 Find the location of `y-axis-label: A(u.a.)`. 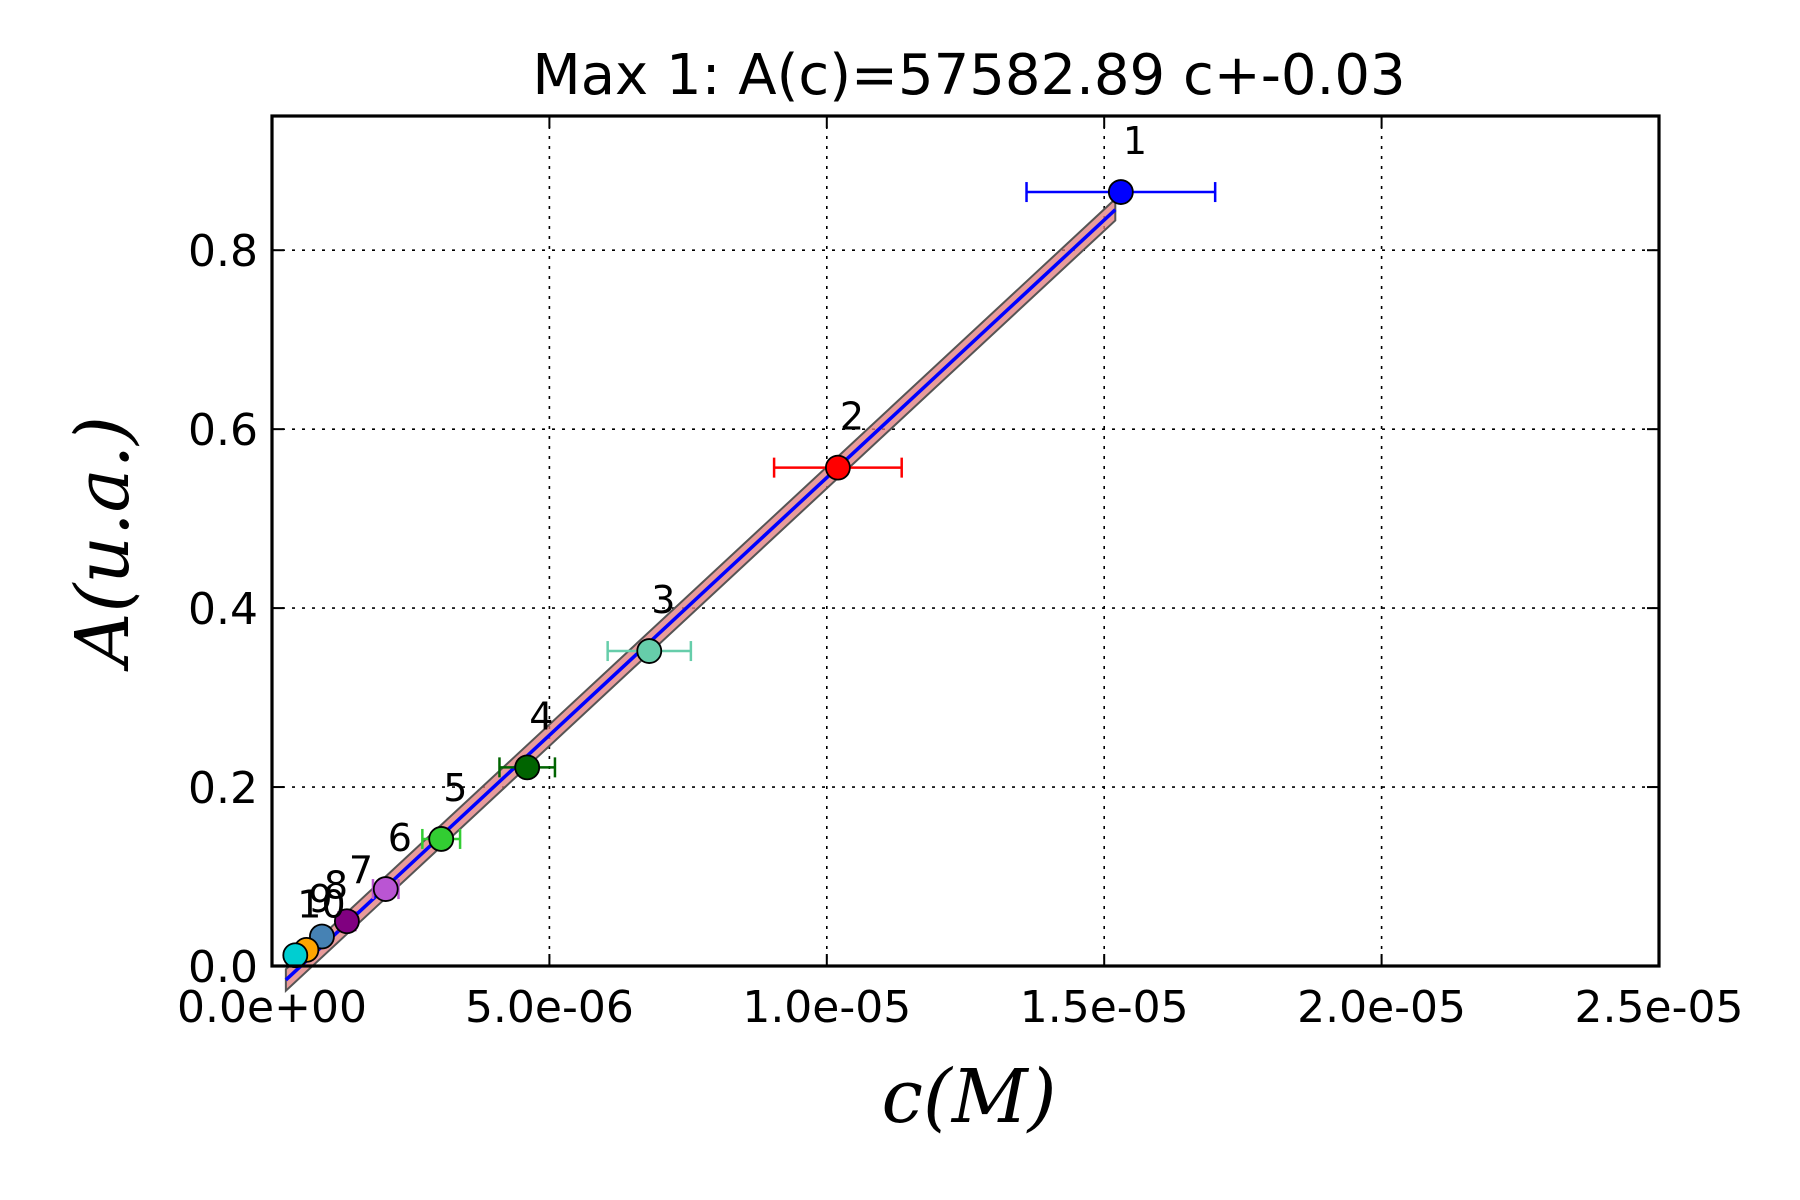

y-axis-label: A(u.a.) is located at coordinates (103, 544).